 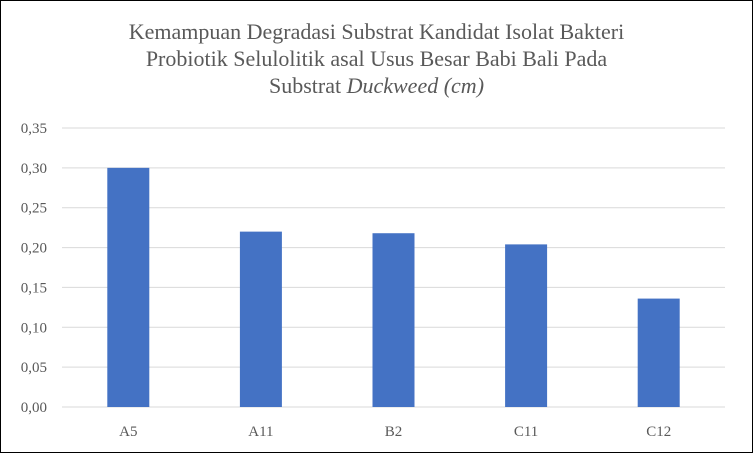 I want to click on y-tick-label: 0,00, so click(x=34, y=408).